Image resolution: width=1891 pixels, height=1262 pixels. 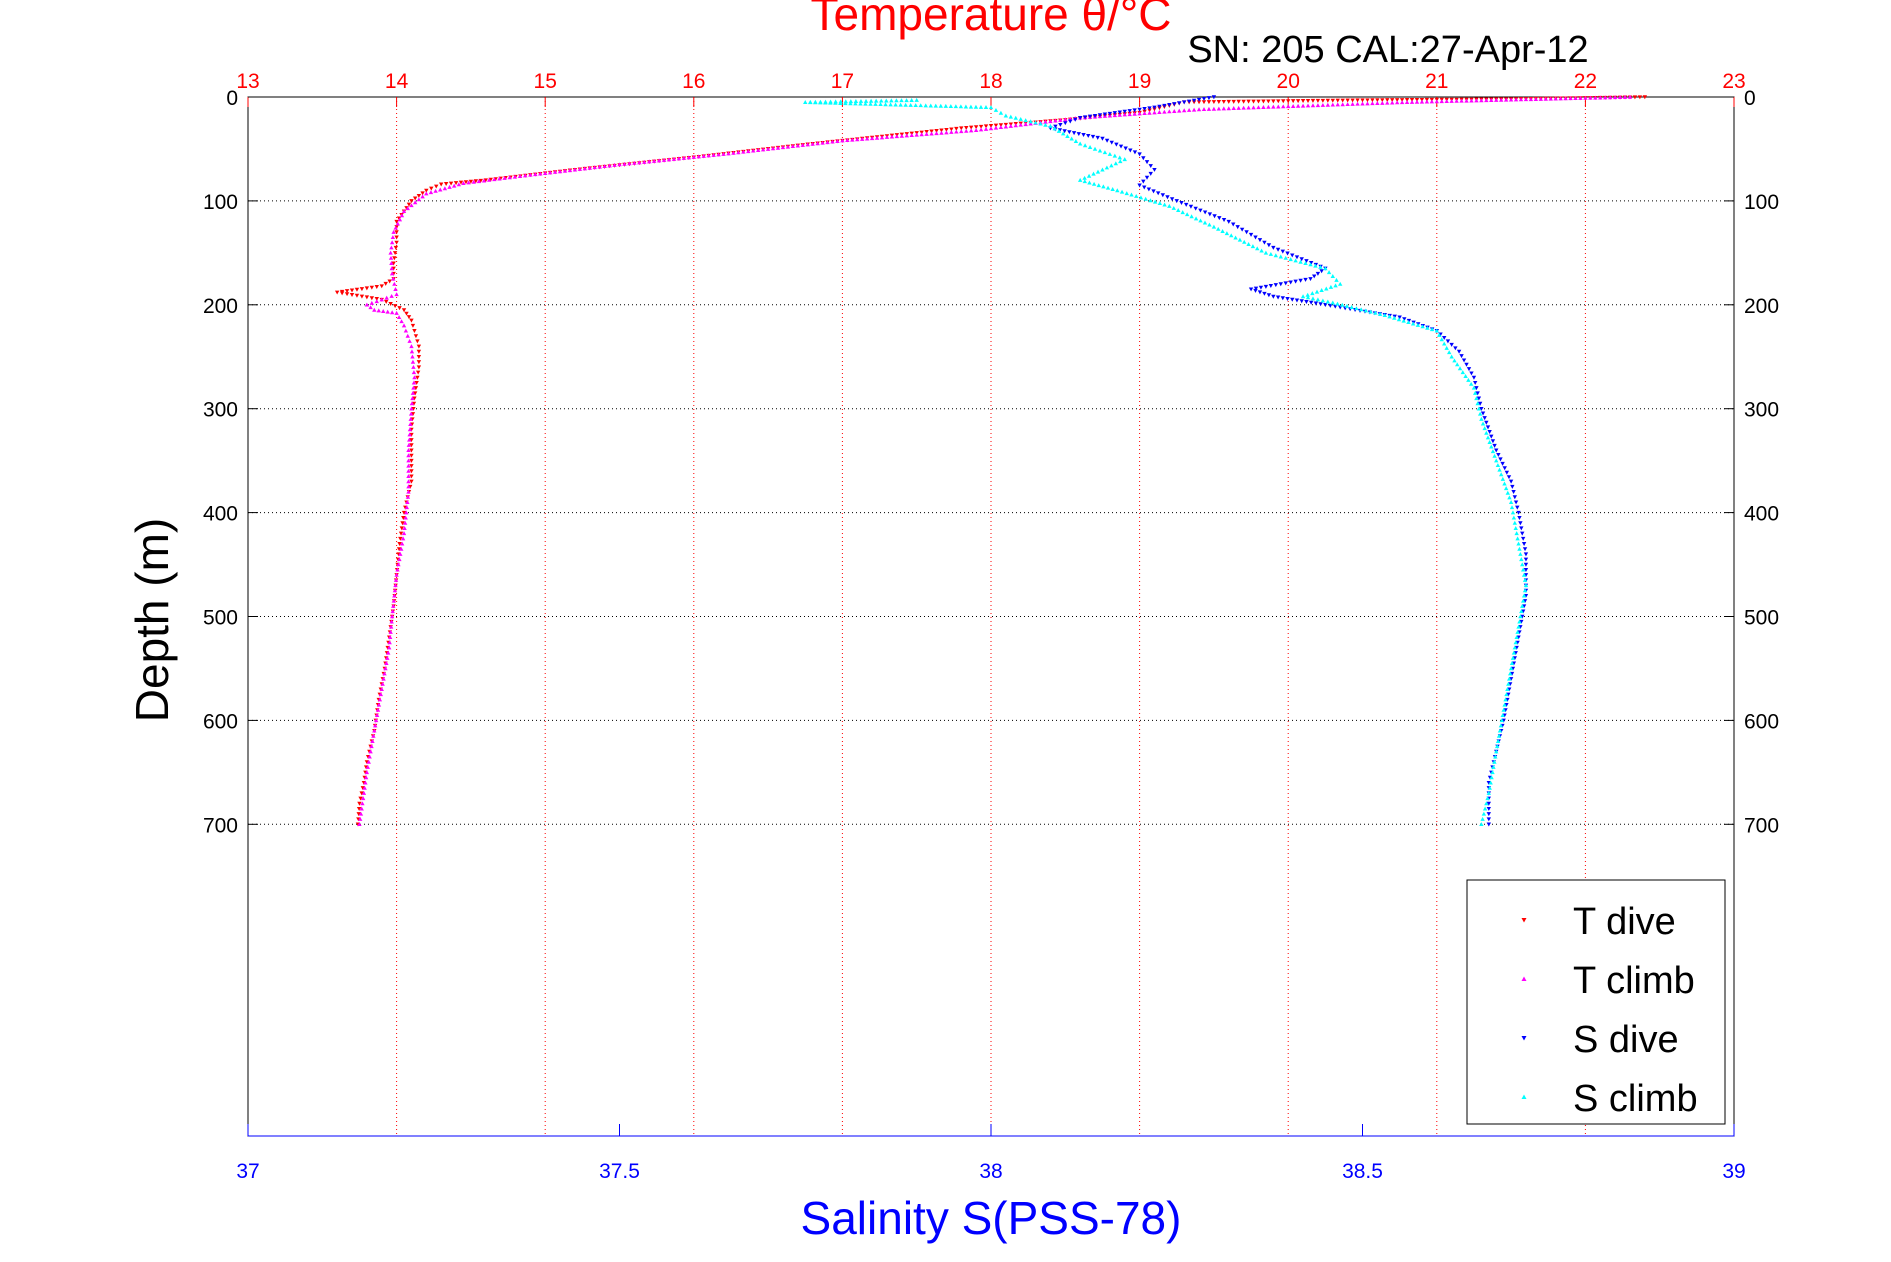 What do you see at coordinates (1624, 922) in the screenshot?
I see `legend-label: T dive` at bounding box center [1624, 922].